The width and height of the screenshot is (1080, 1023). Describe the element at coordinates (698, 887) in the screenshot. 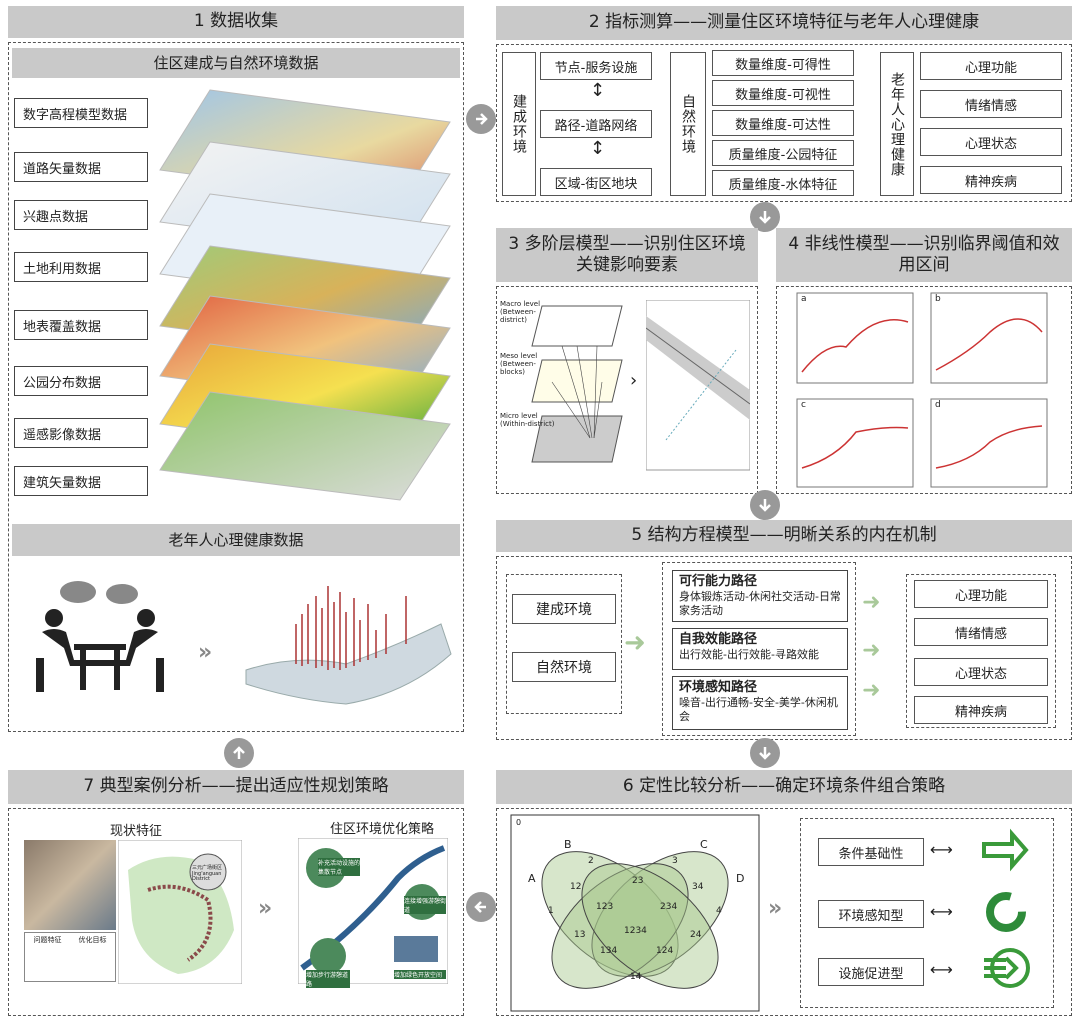

I see `venn-region: 34` at that location.